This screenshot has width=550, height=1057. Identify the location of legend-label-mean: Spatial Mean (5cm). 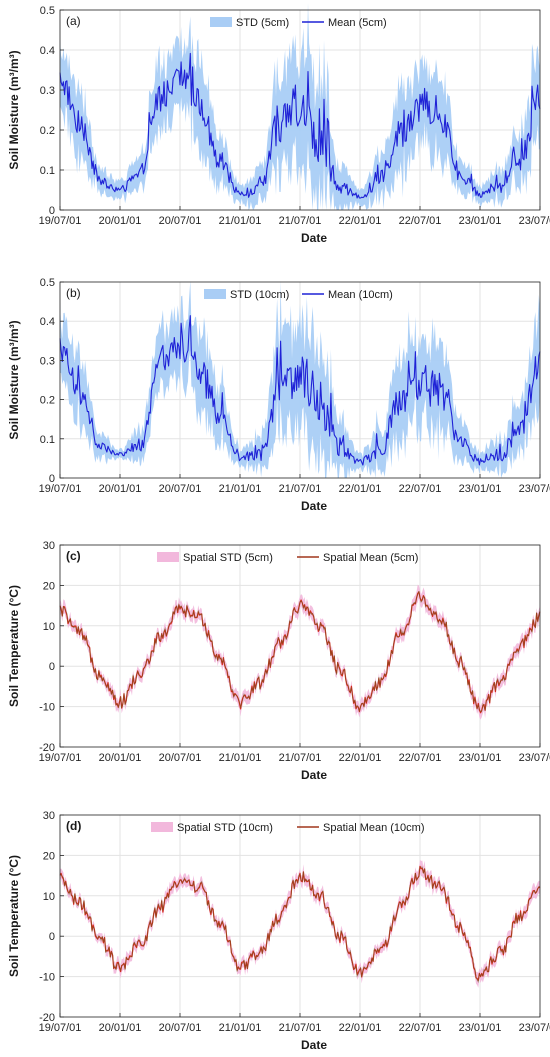
(370, 558).